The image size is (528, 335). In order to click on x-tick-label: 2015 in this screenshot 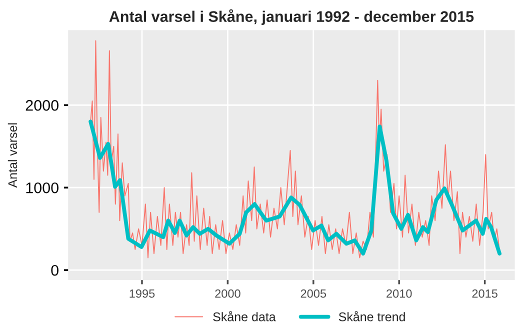, I will do `click(485, 293)`.